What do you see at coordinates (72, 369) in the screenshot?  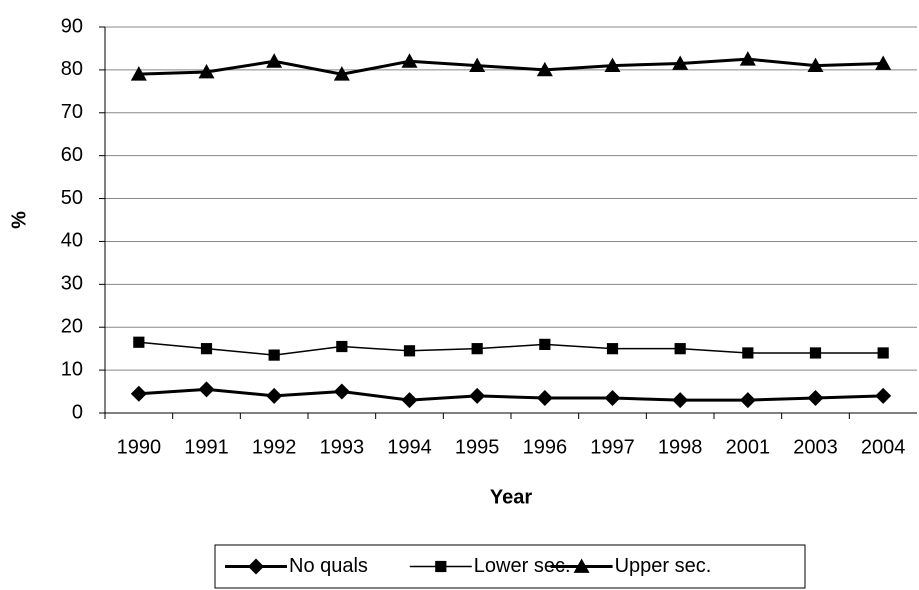 I see `y-tick-label: 10` at bounding box center [72, 369].